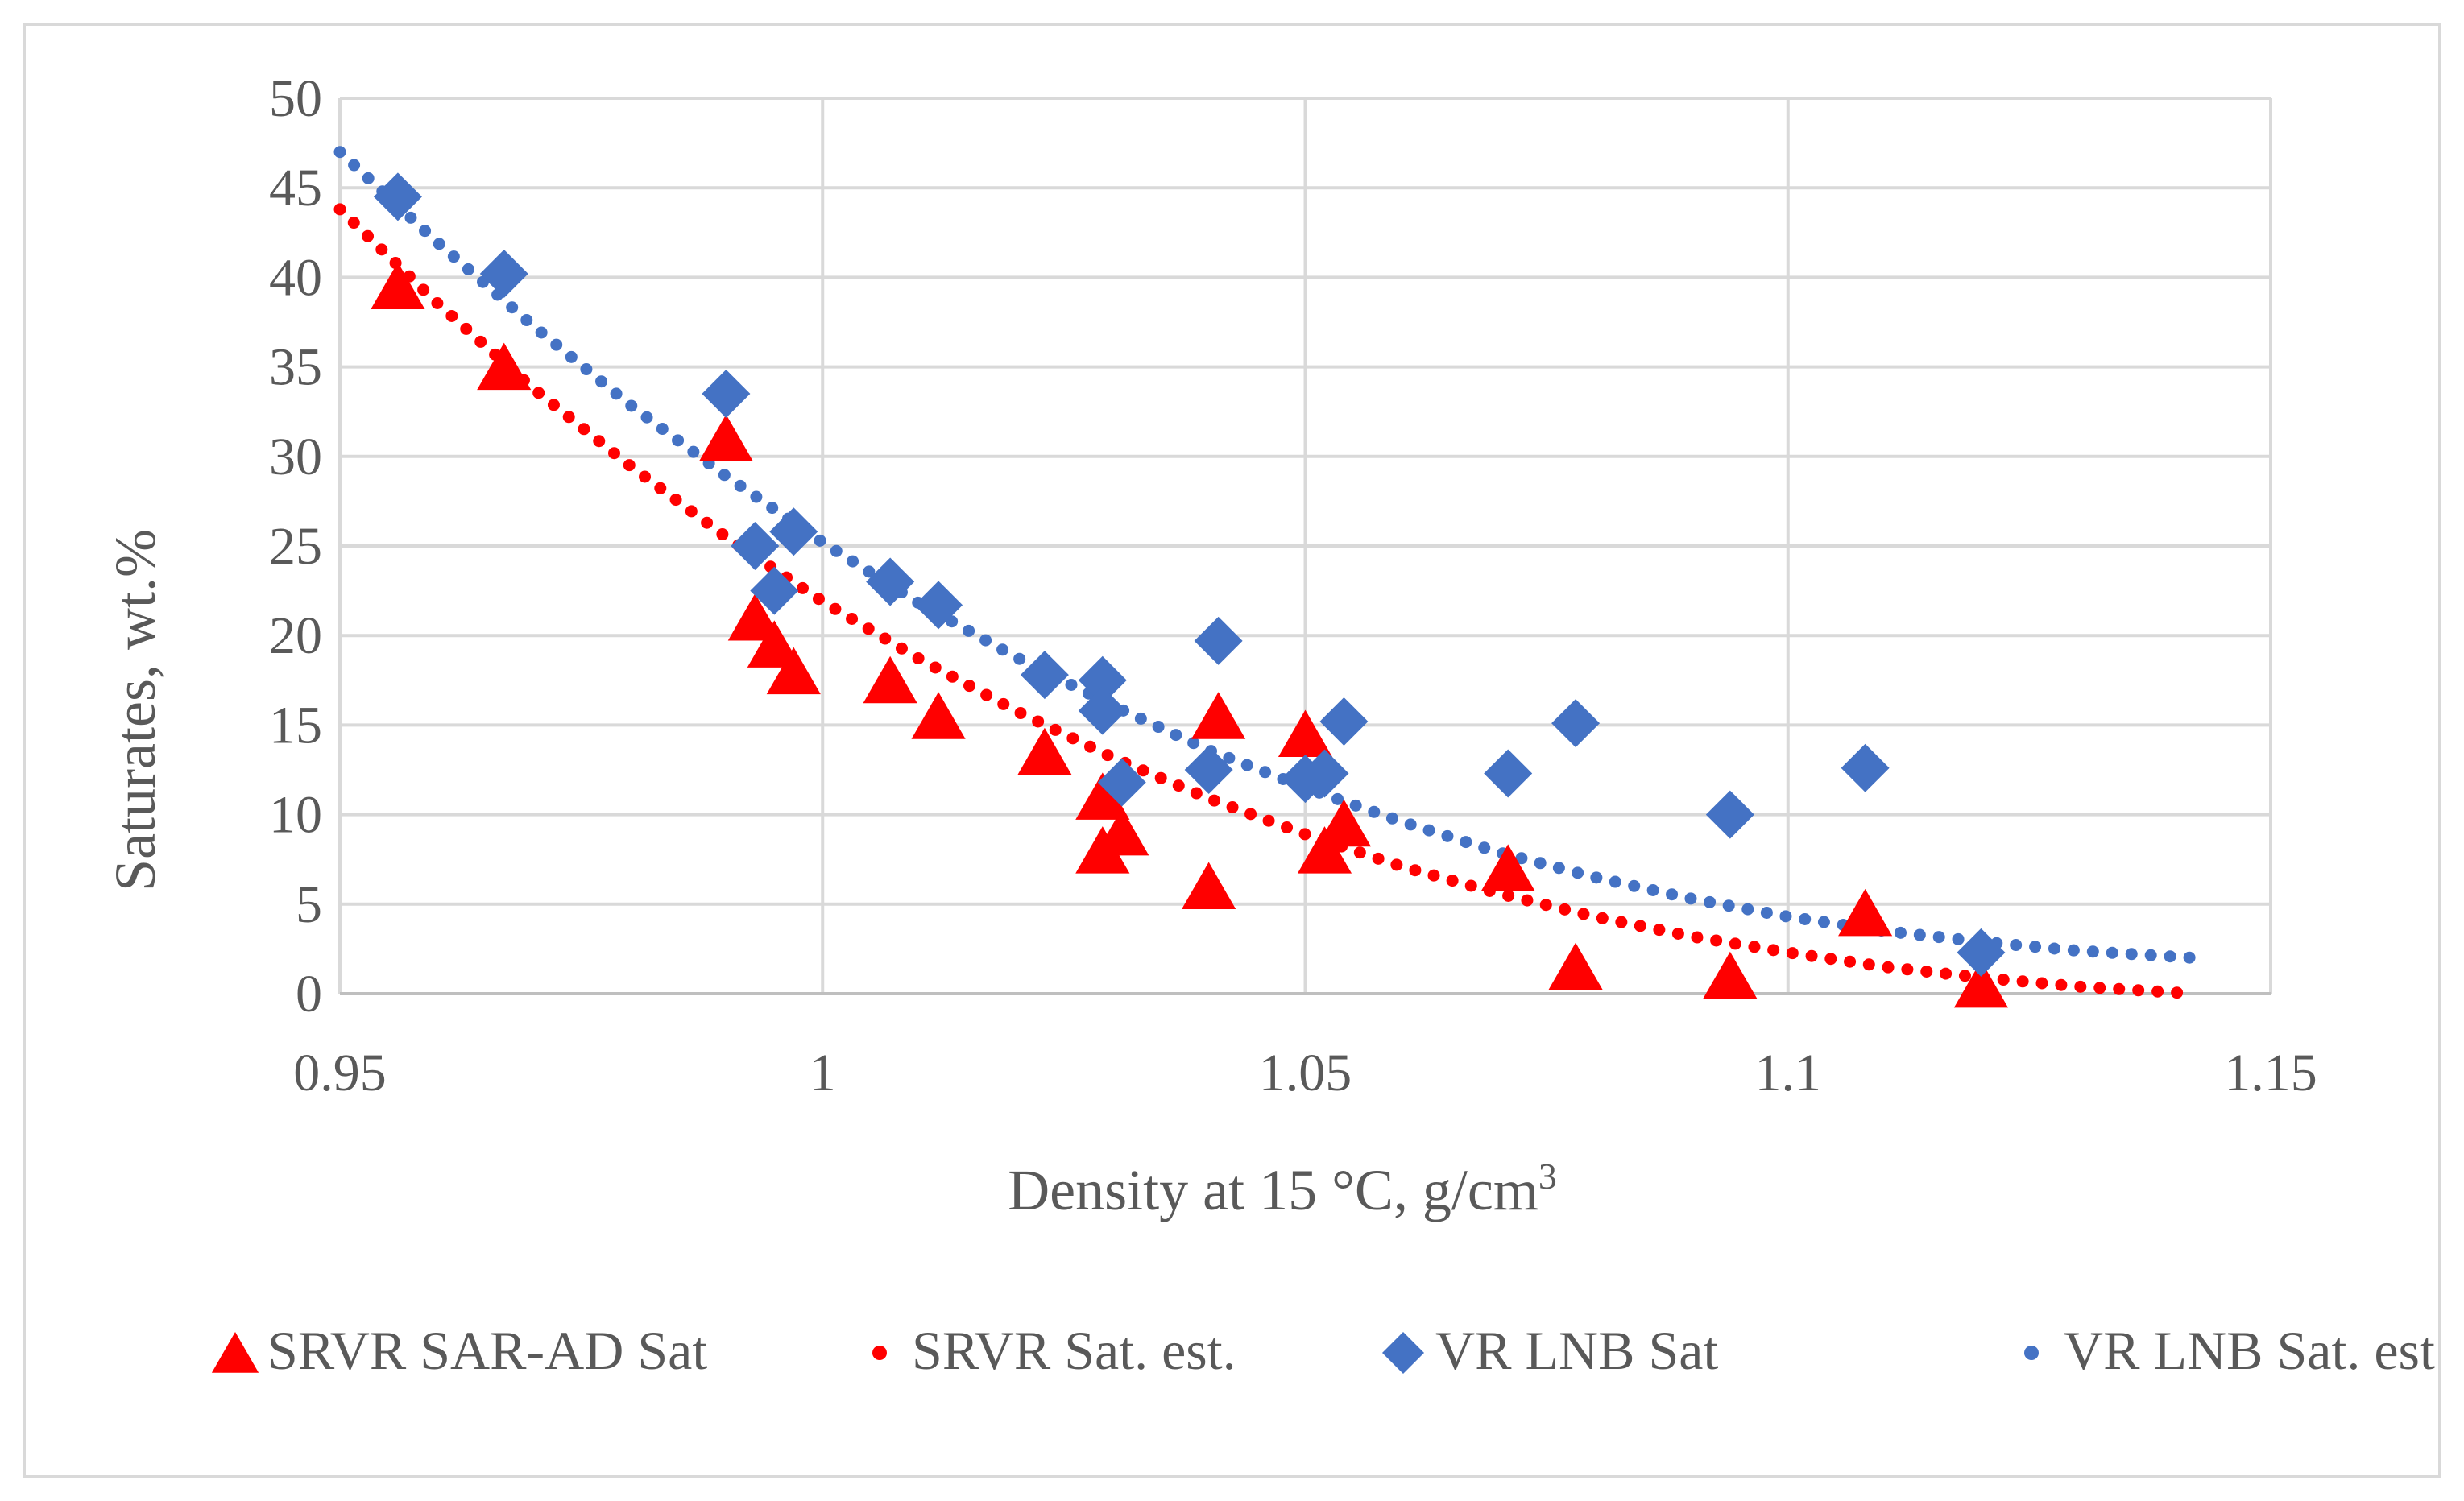  What do you see at coordinates (295, 367) in the screenshot?
I see `y-tick-label: 35` at bounding box center [295, 367].